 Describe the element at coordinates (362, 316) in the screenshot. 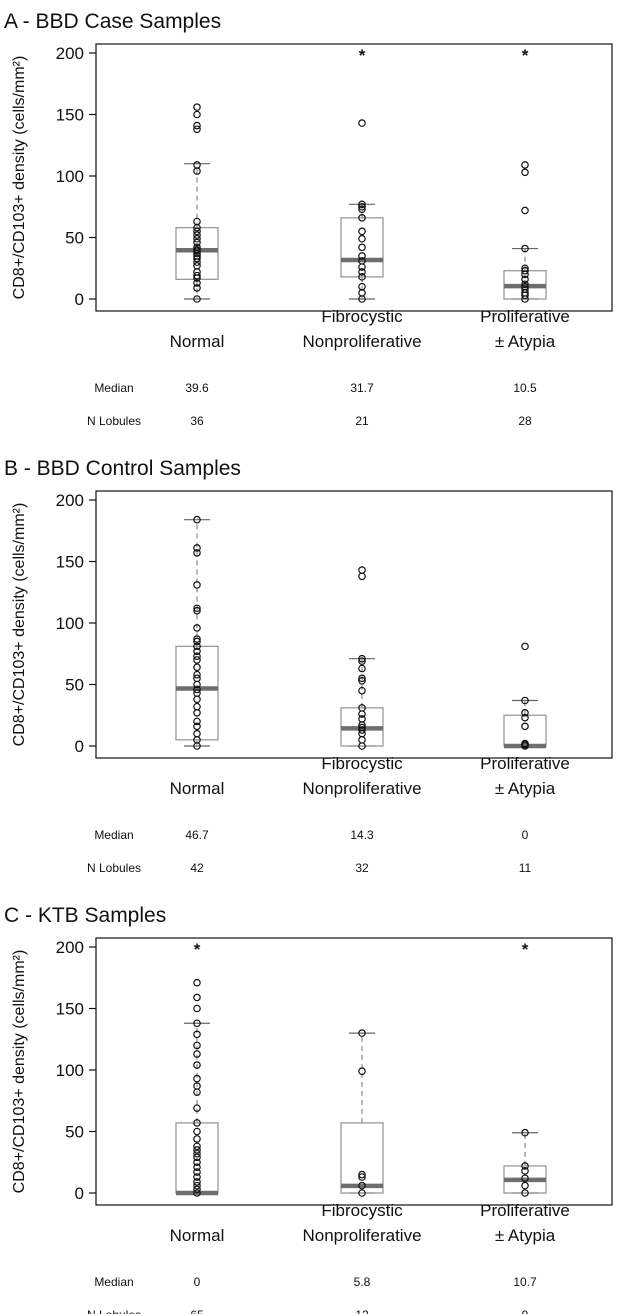

I see `category-label-line1: Fibrocystic` at that location.